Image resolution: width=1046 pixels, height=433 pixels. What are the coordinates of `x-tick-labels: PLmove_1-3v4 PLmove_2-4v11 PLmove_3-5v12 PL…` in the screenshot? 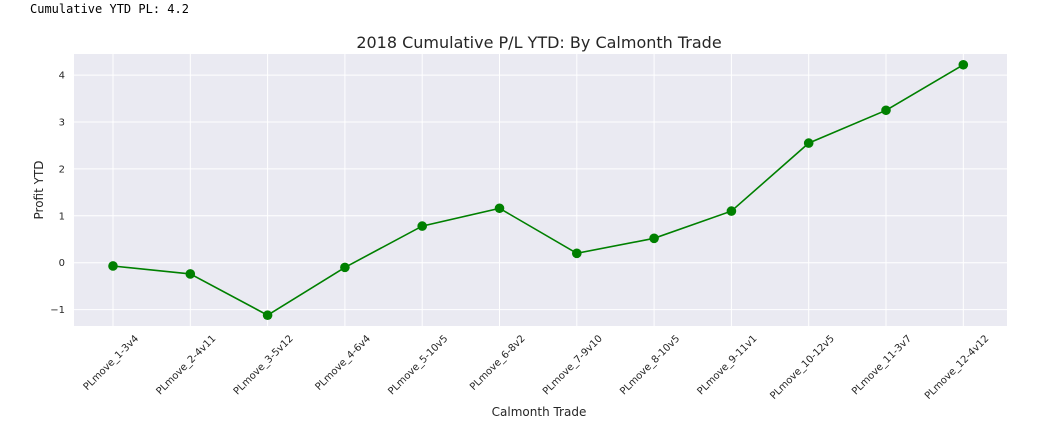 It's located at (537, 367).